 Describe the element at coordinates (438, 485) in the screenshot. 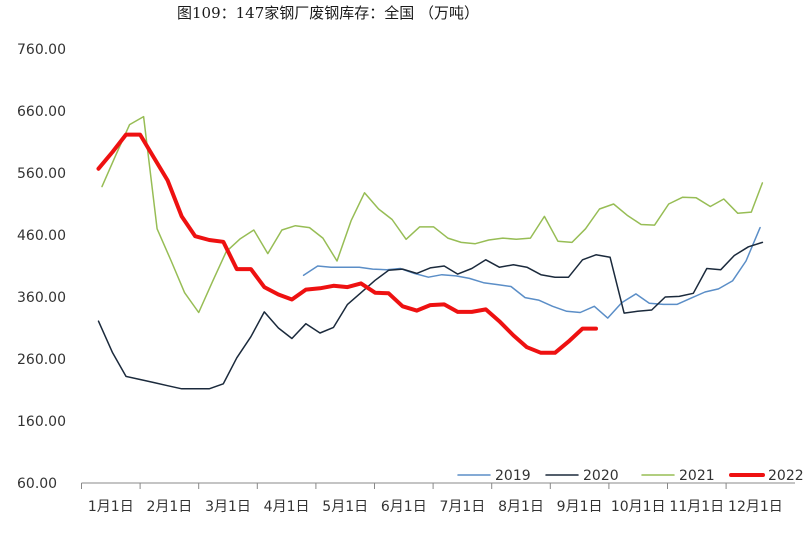

I see `chart-axes` at that location.